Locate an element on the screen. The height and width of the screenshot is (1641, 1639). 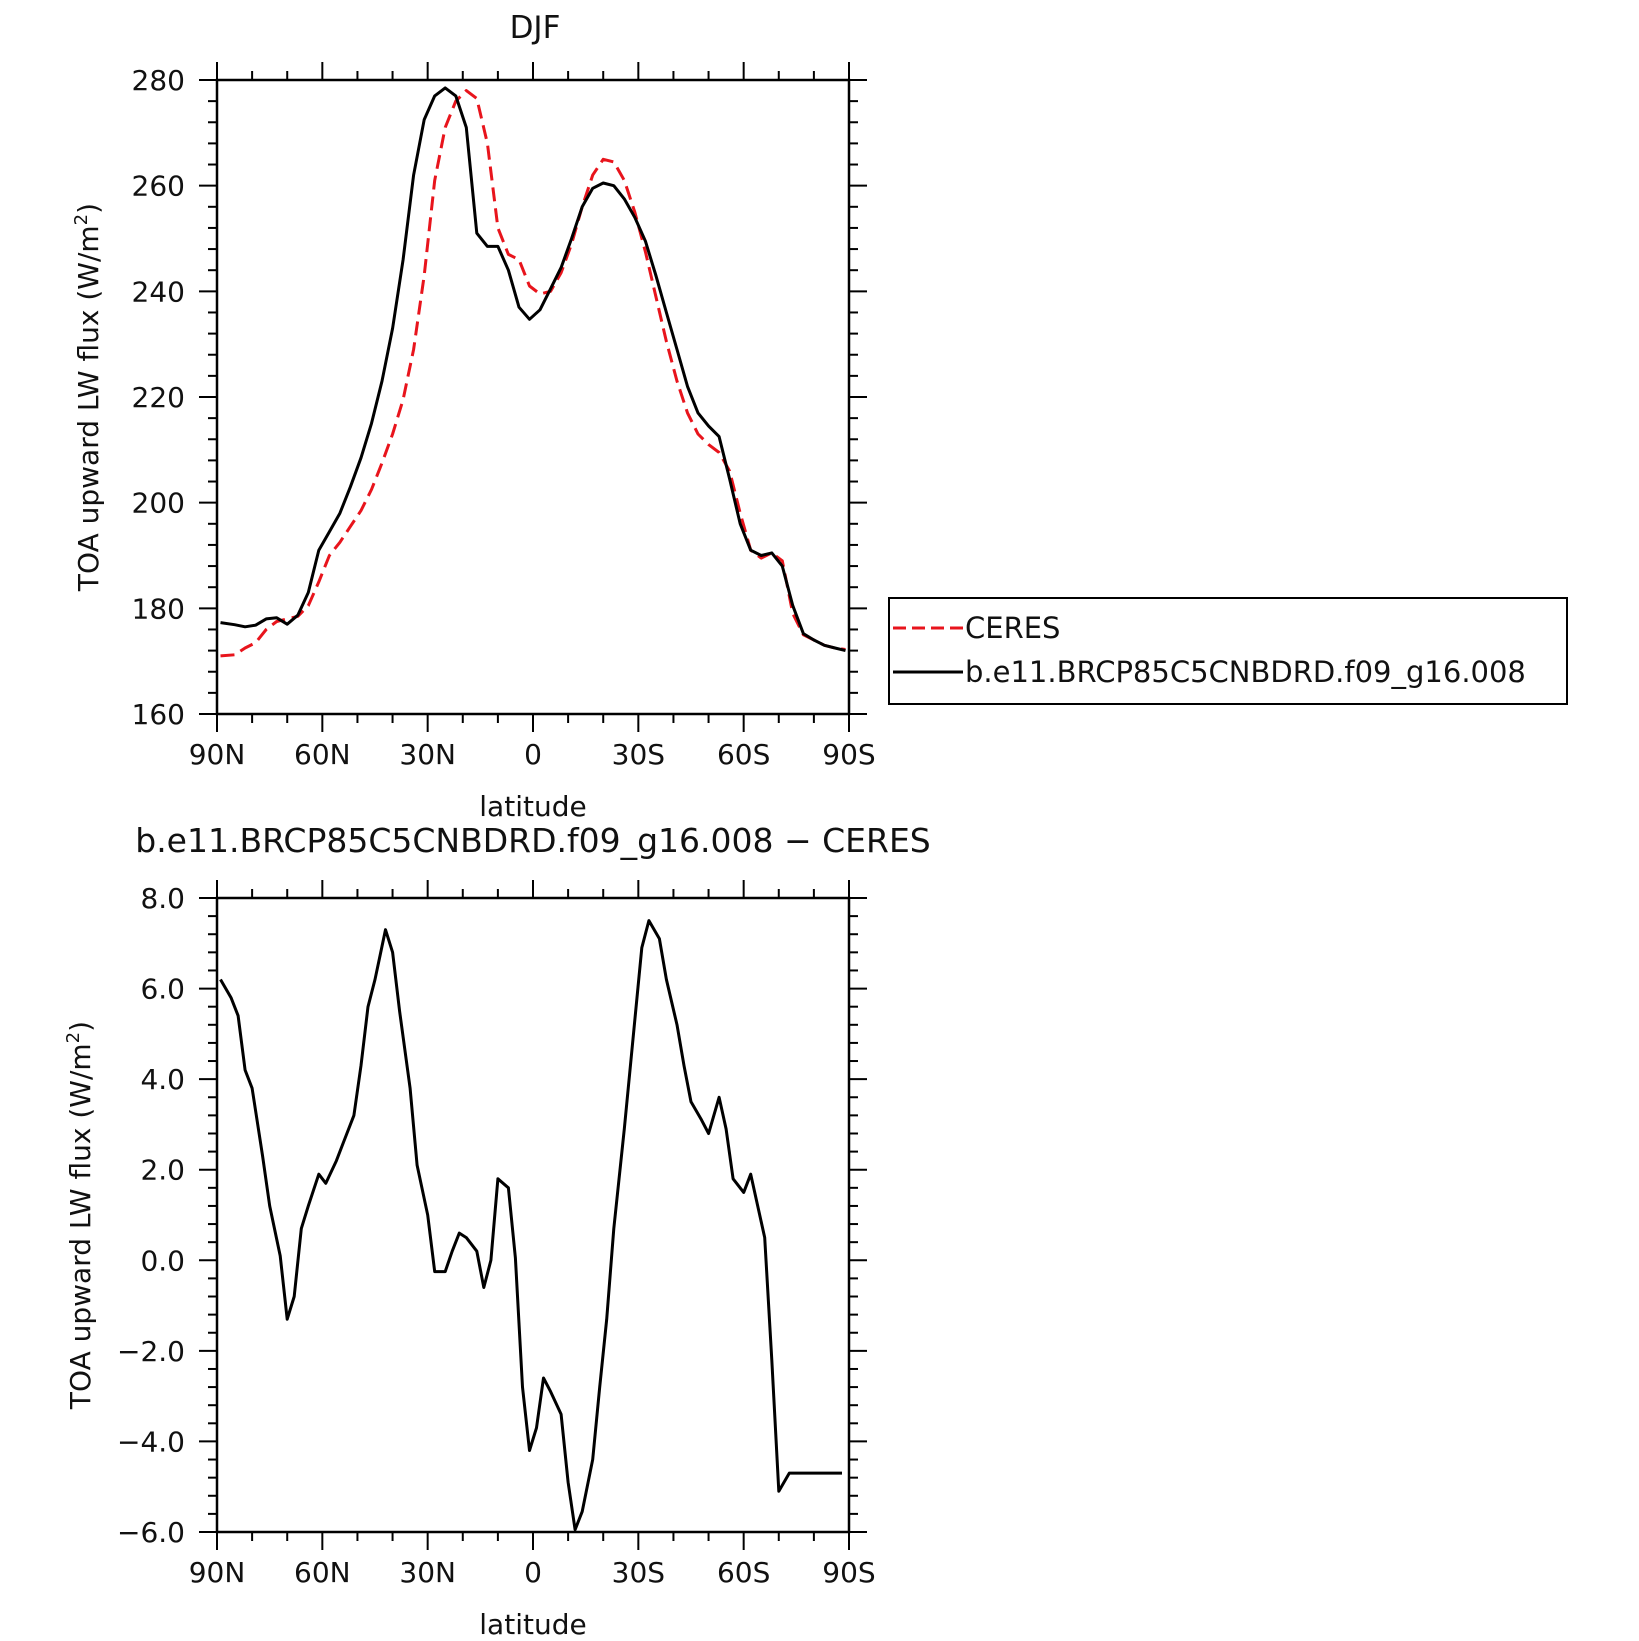
y-tick-label: −4.0 is located at coordinates (151, 1441).